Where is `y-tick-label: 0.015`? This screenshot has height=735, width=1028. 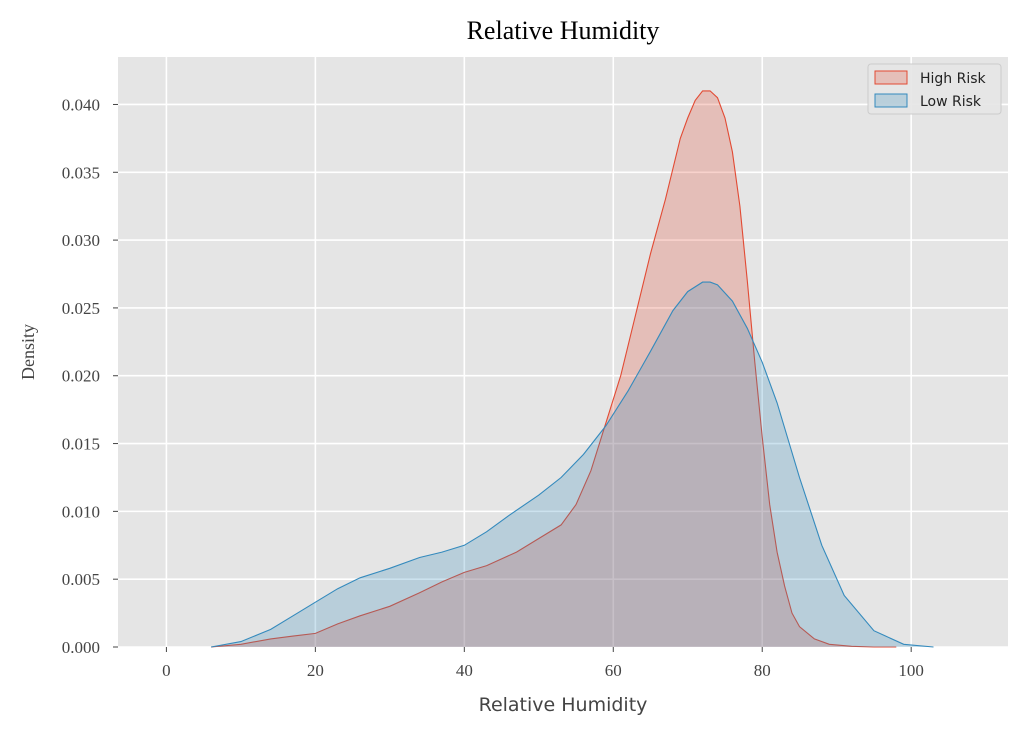 y-tick-label: 0.015 is located at coordinates (81, 444).